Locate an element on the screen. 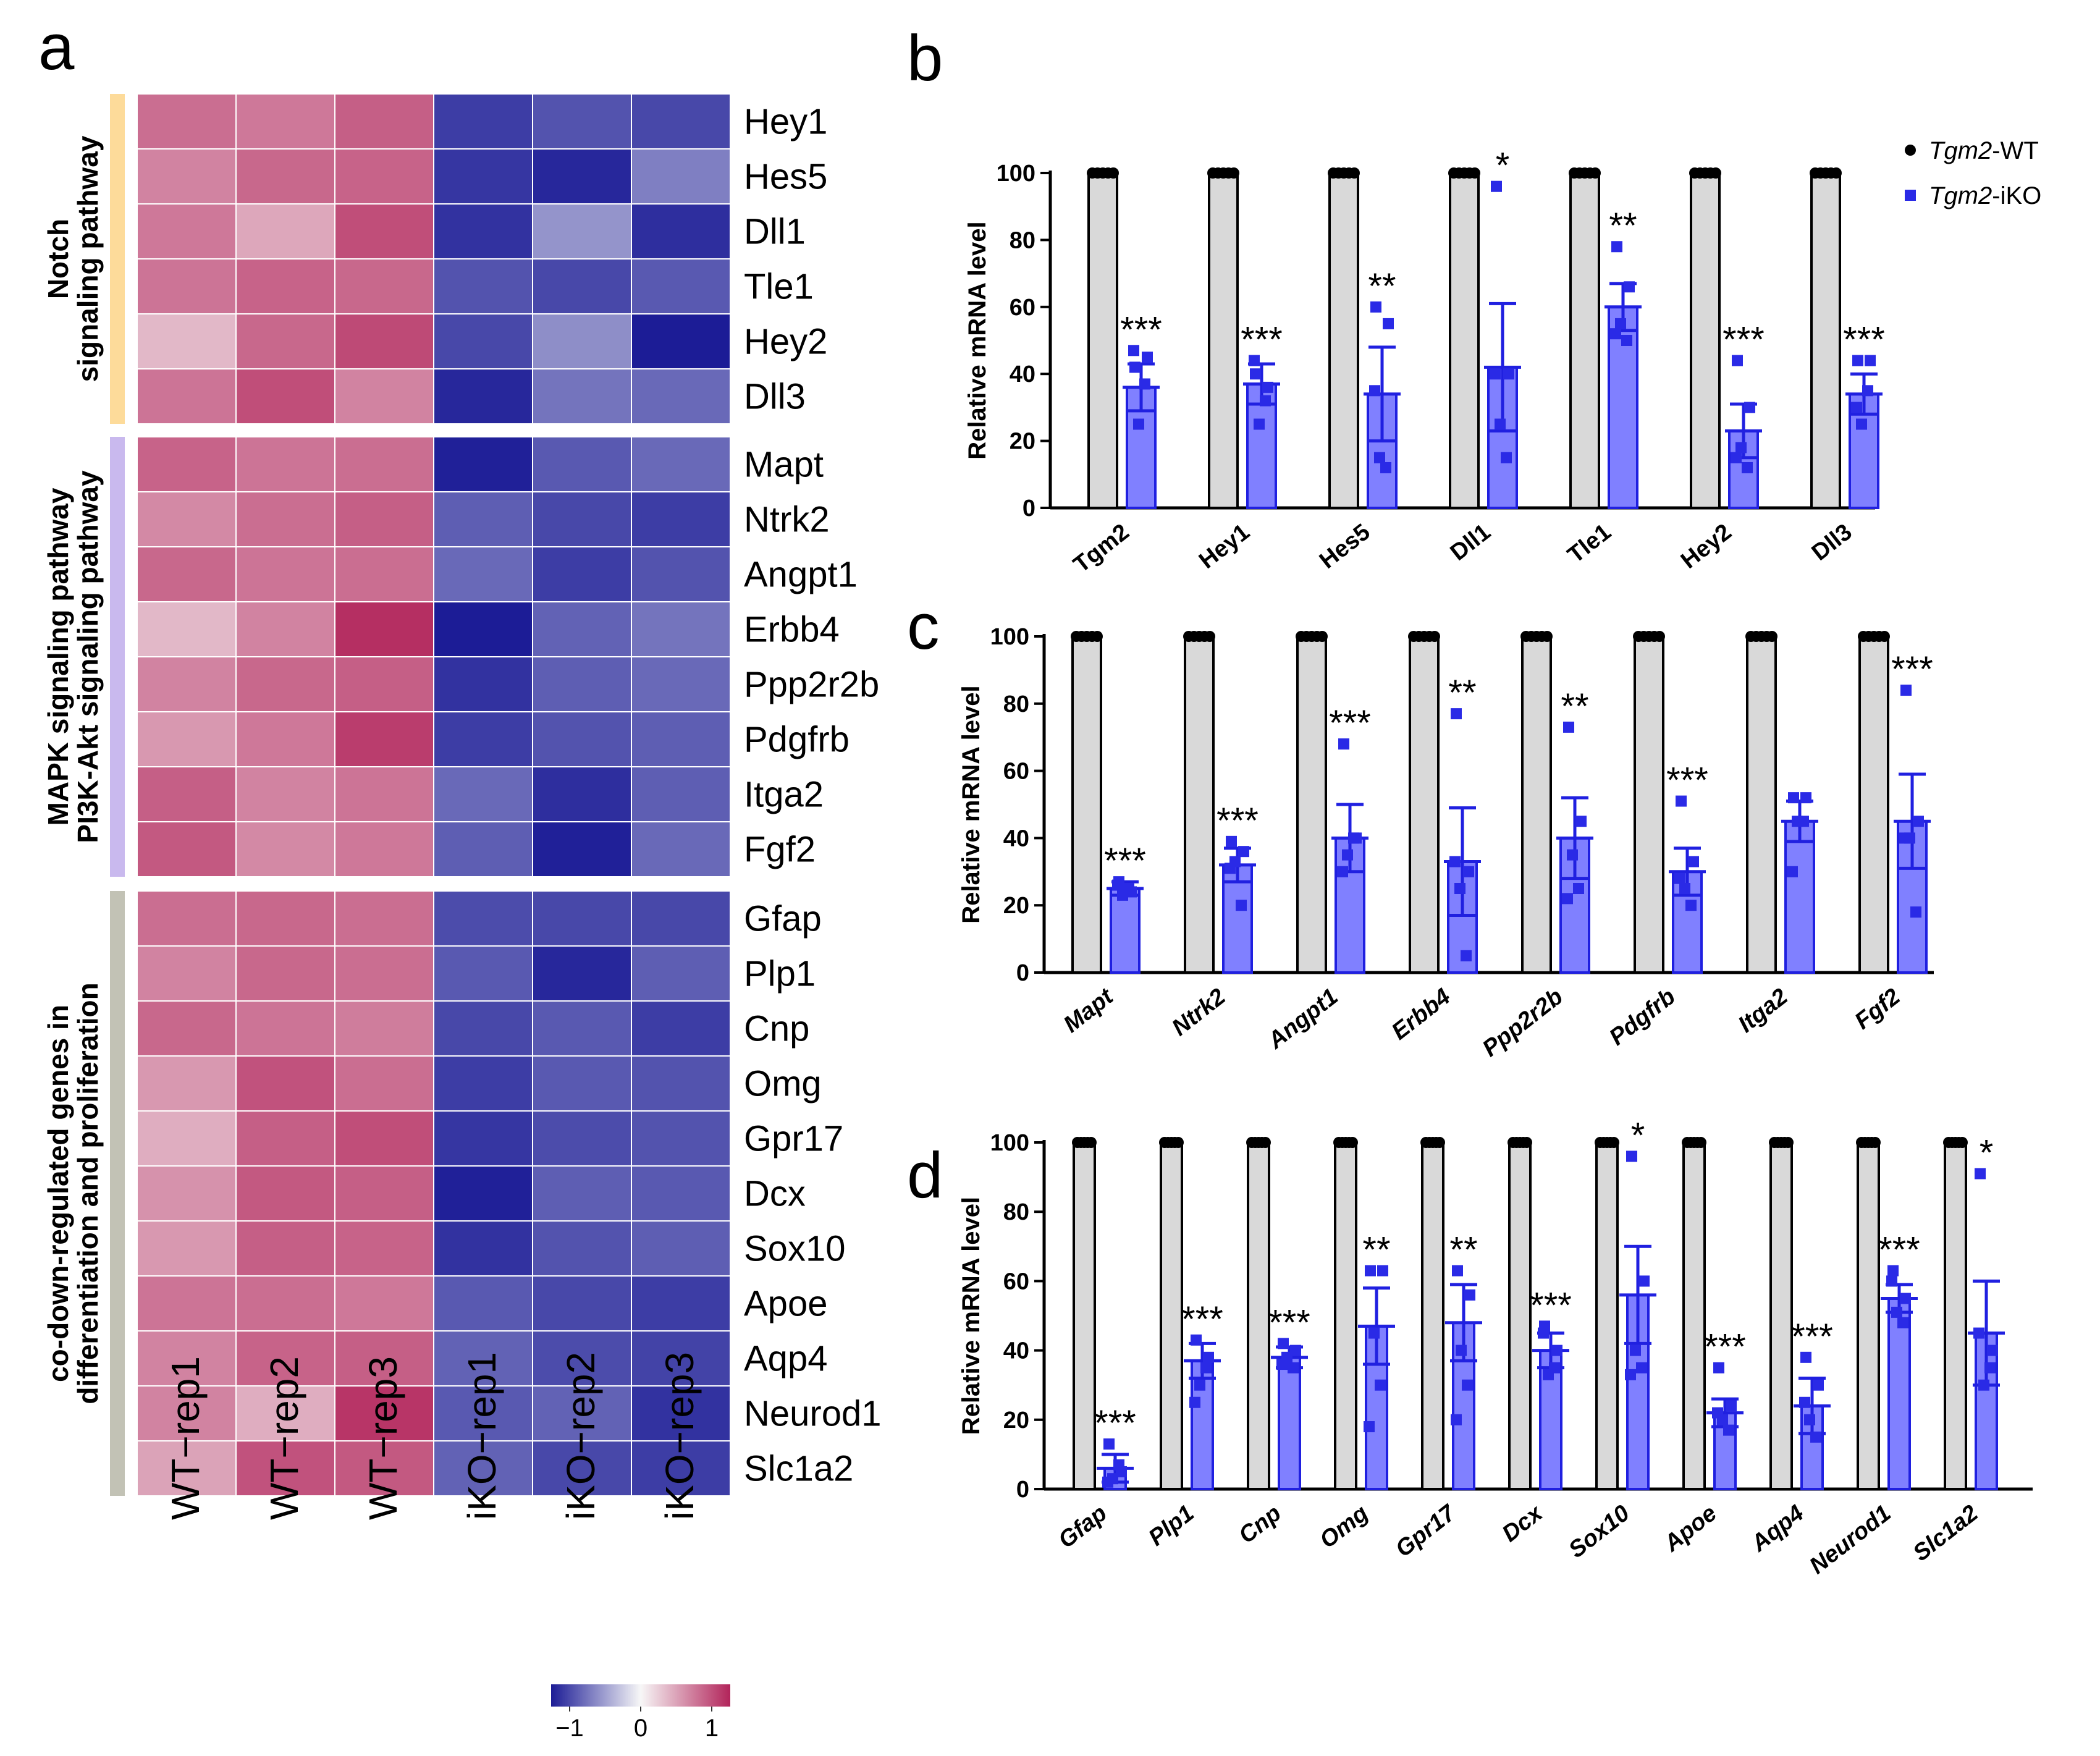 The width and height of the screenshot is (2100, 1756). wt-bar-gpr17 is located at coordinates (1432, 1316).